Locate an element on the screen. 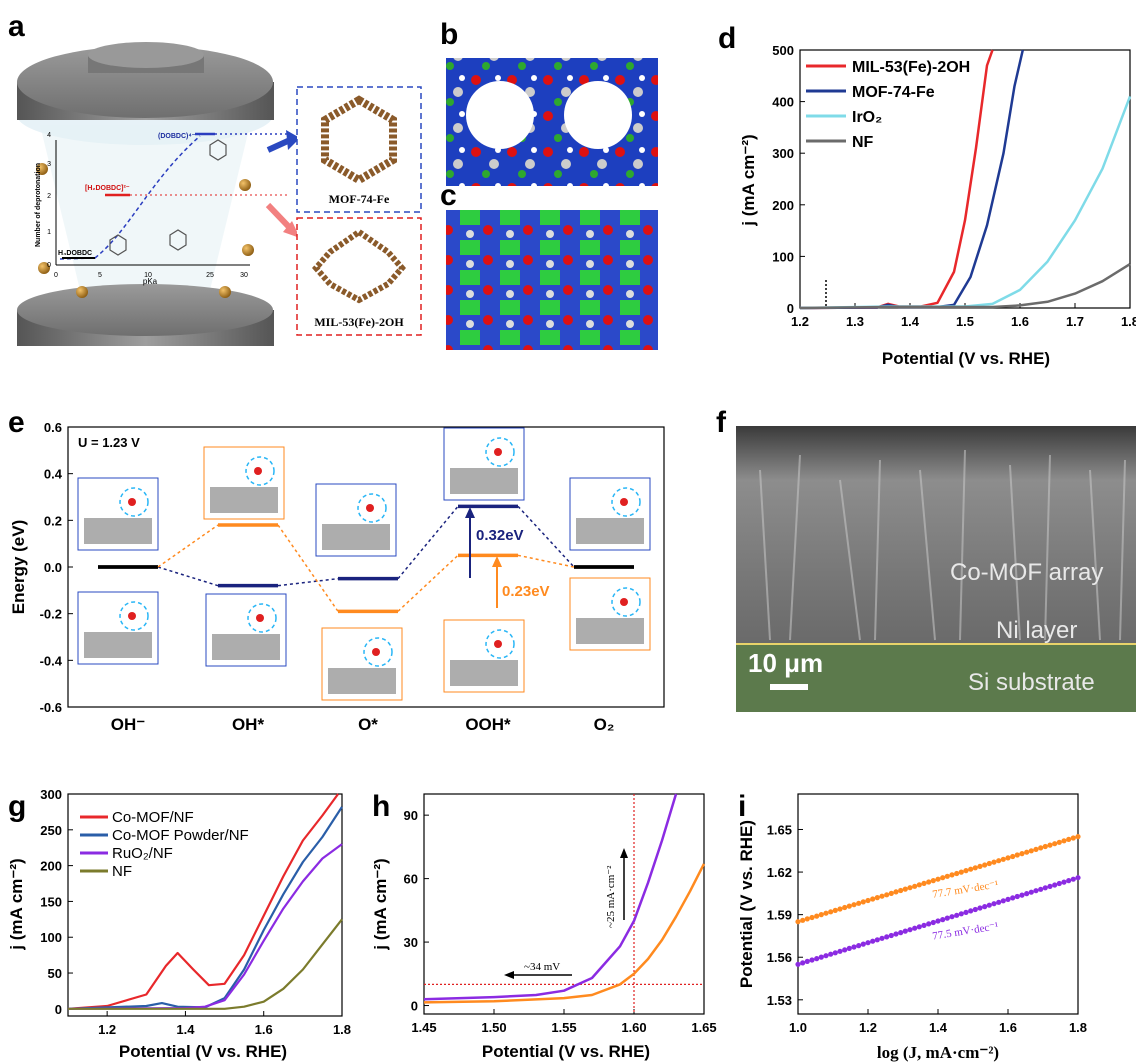  pore is located at coordinates (598, 115).